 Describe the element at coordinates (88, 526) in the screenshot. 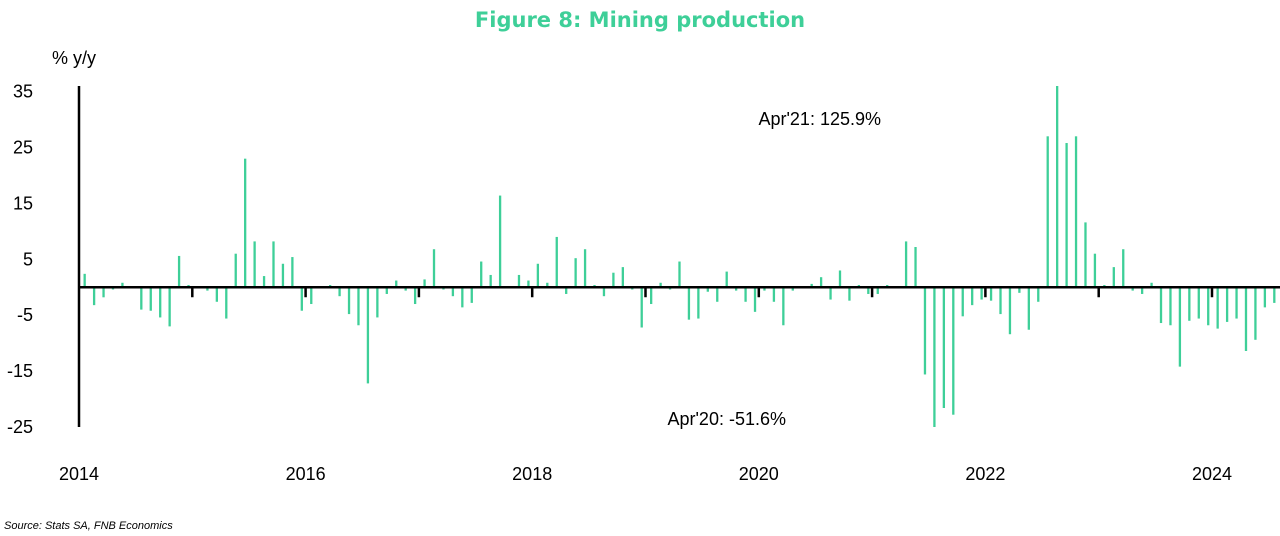

I see `source-note: Source: Stats SA, FNB Economics` at that location.